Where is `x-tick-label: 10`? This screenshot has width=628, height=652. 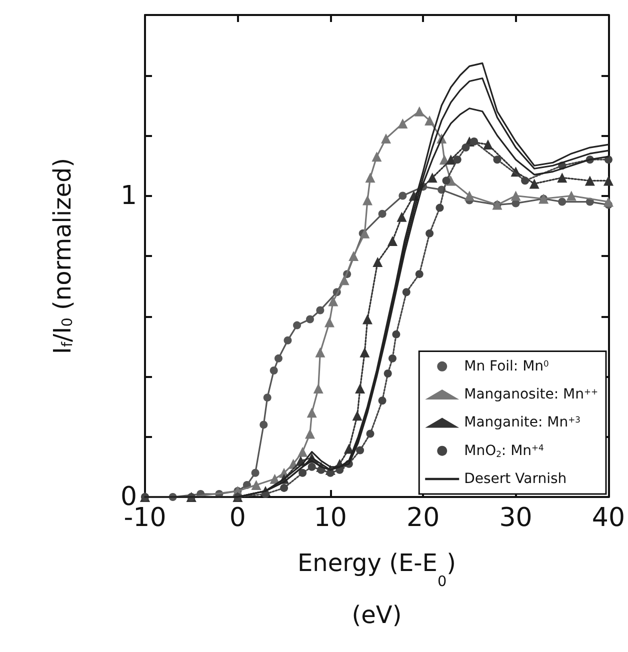 x-tick-label: 10 is located at coordinates (330, 518).